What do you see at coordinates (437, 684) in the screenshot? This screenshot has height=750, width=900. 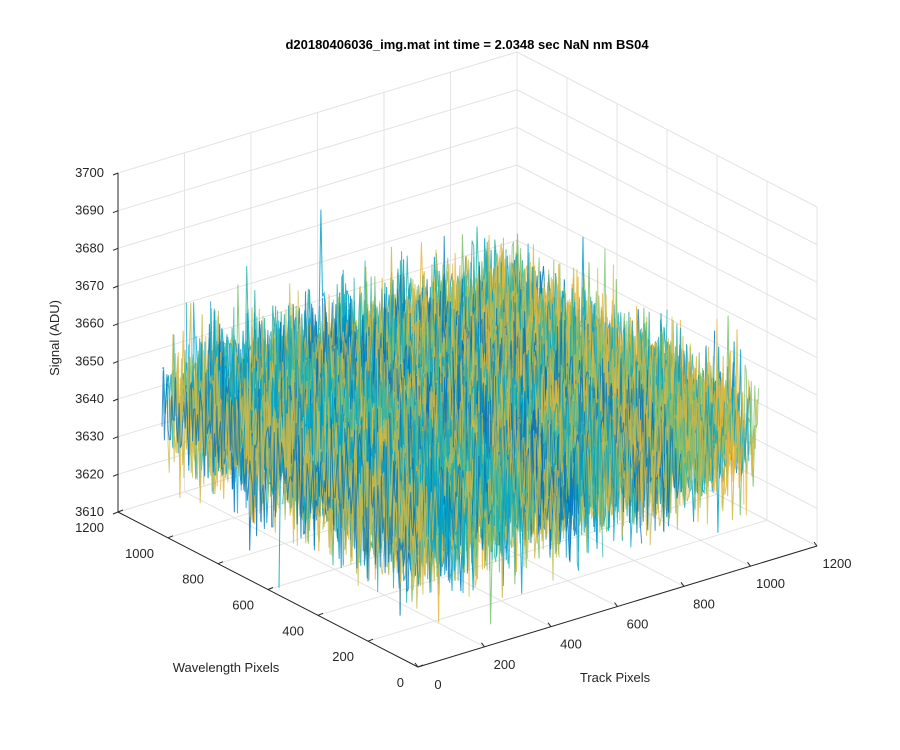 I see `x-tick-label: 0` at bounding box center [437, 684].